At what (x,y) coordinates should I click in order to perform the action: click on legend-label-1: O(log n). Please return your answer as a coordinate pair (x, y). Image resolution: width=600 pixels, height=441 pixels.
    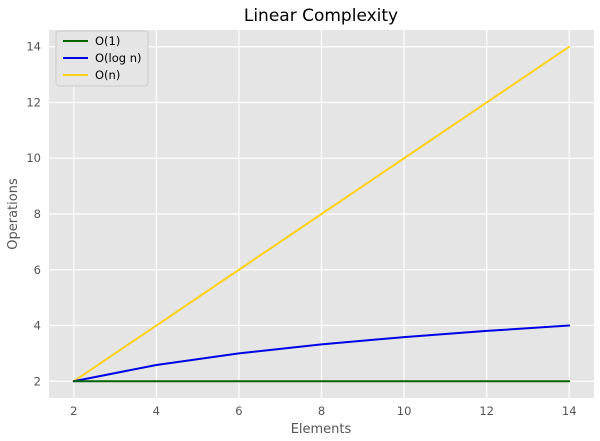
    Looking at the image, I should click on (118, 58).